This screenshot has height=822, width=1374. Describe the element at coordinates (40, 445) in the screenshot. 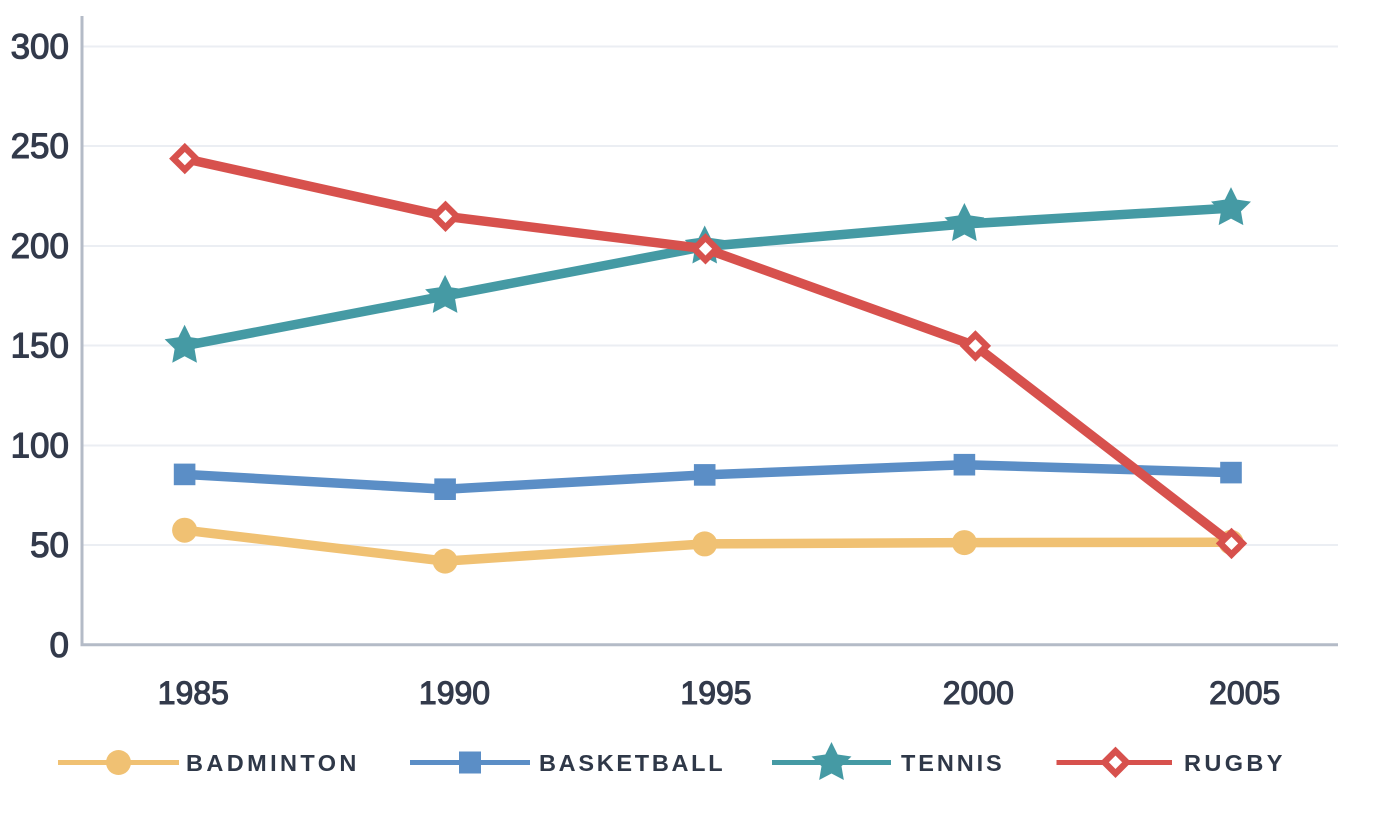

I see `svg-text: 100` at that location.